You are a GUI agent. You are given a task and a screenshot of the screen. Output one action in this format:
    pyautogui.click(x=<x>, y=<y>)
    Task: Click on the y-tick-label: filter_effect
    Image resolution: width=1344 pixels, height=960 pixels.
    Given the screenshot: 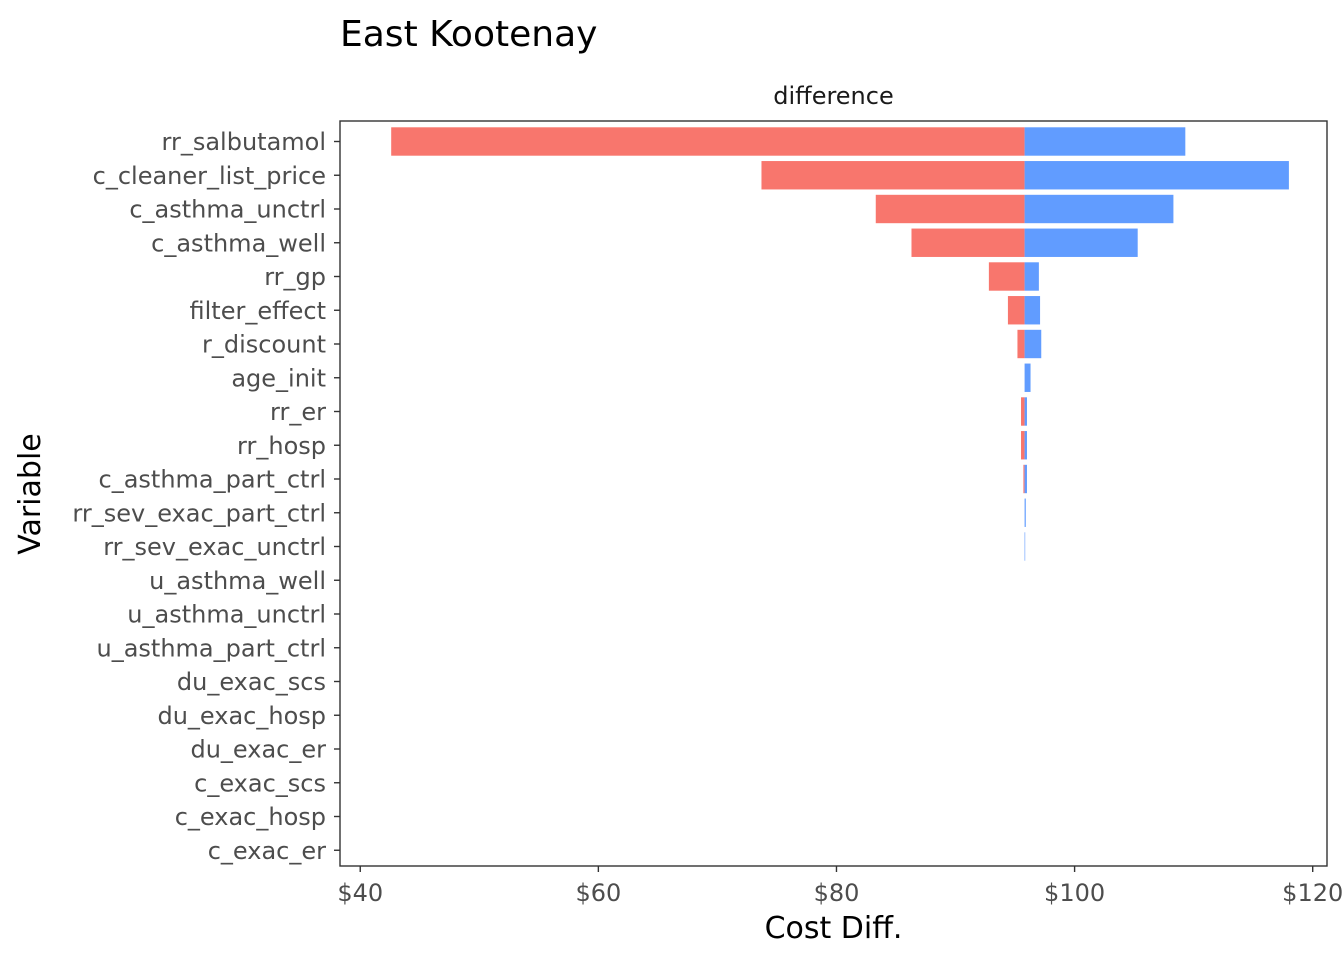 What is the action you would take?
    pyautogui.click(x=258, y=311)
    